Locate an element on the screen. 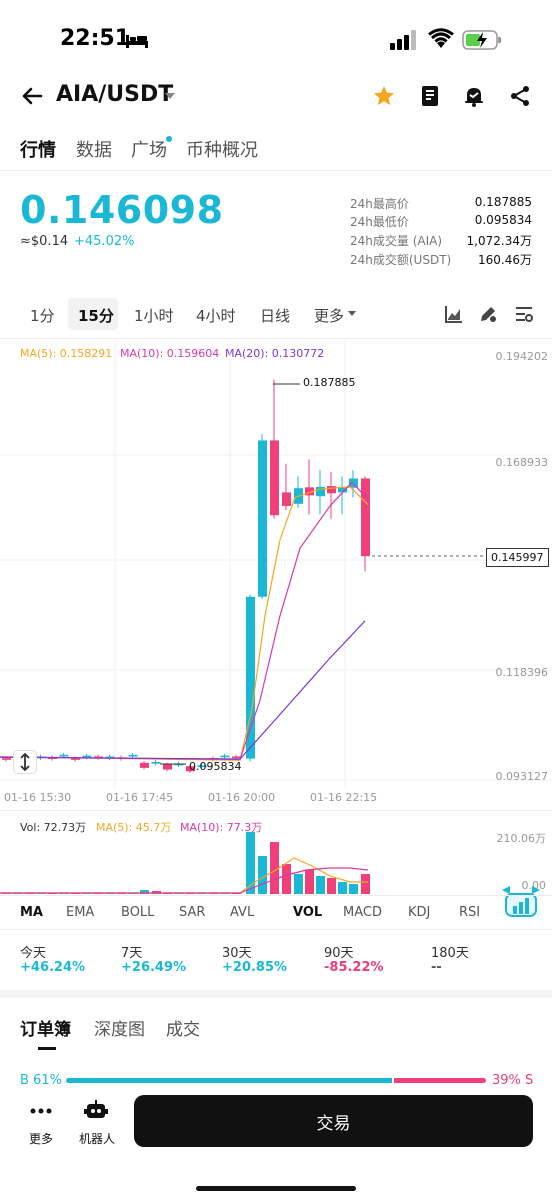  stat-value-low: 0.095834 is located at coordinates (503, 220).